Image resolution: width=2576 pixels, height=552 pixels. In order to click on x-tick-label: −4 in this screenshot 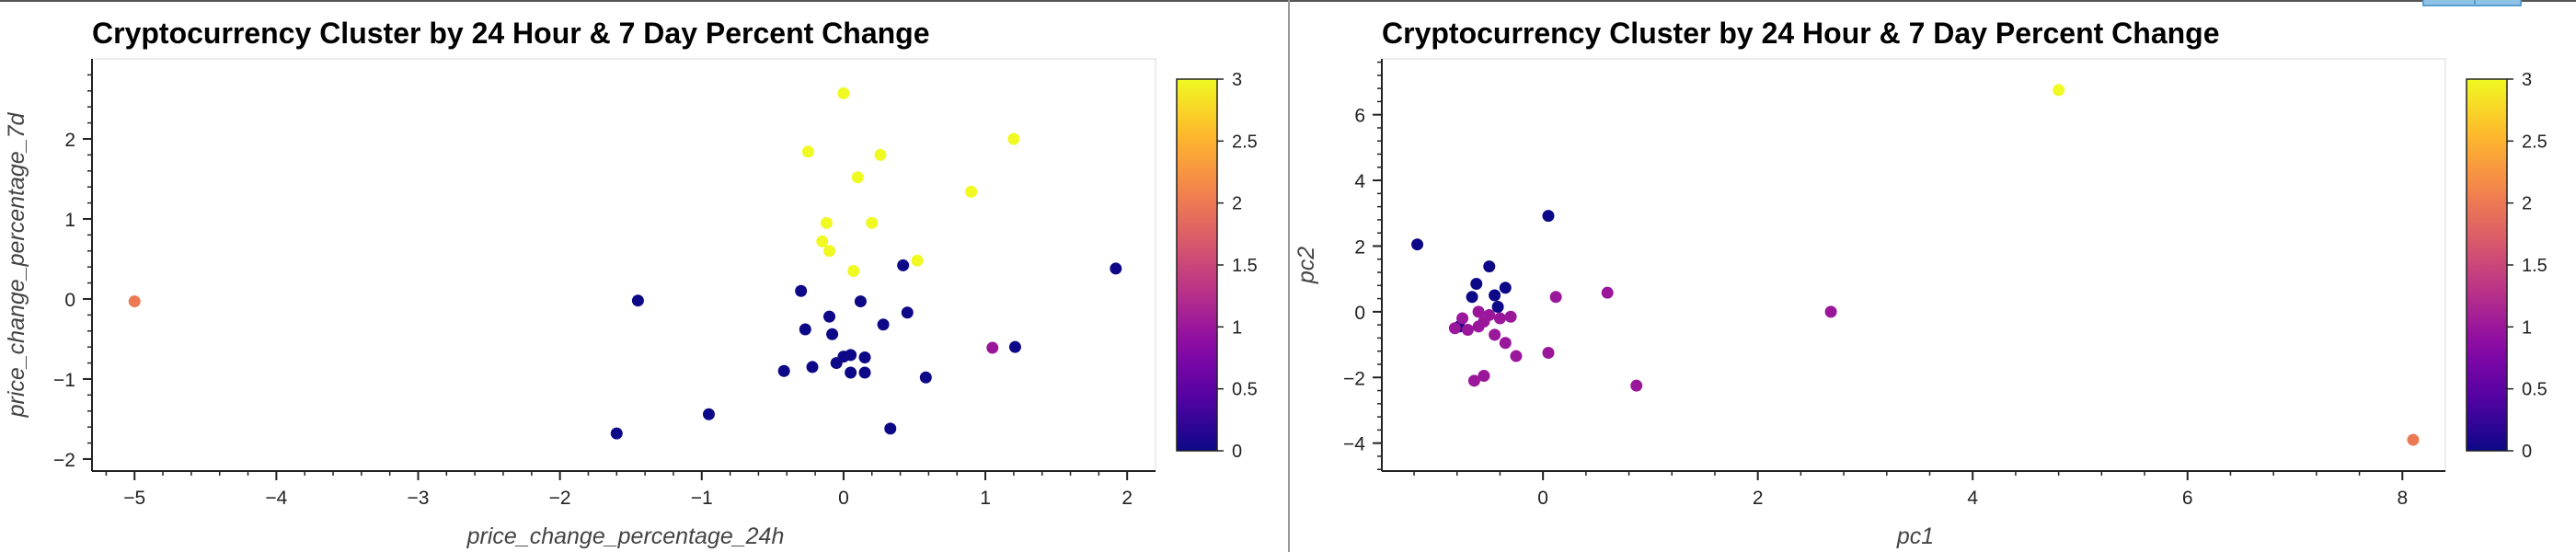, I will do `click(276, 498)`.